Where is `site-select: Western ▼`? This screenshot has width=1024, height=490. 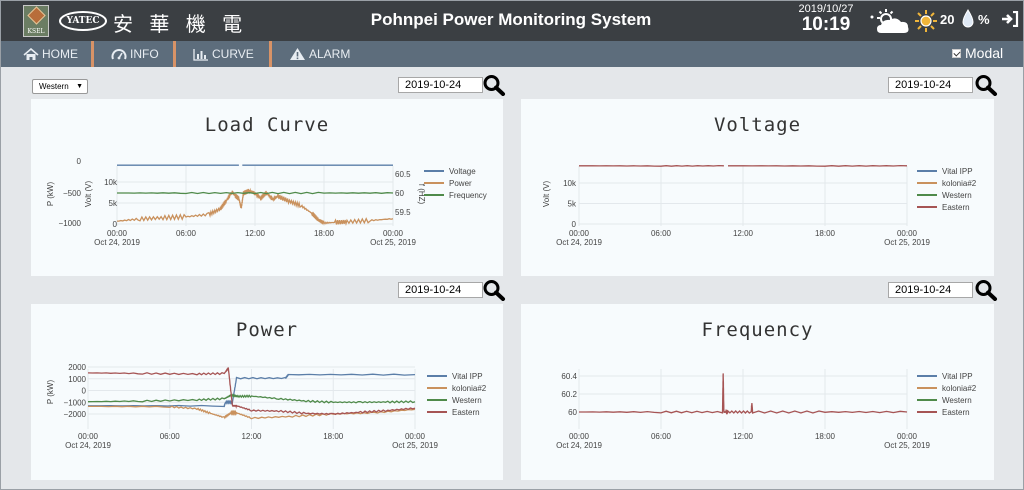 site-select: Western ▼ is located at coordinates (60, 86).